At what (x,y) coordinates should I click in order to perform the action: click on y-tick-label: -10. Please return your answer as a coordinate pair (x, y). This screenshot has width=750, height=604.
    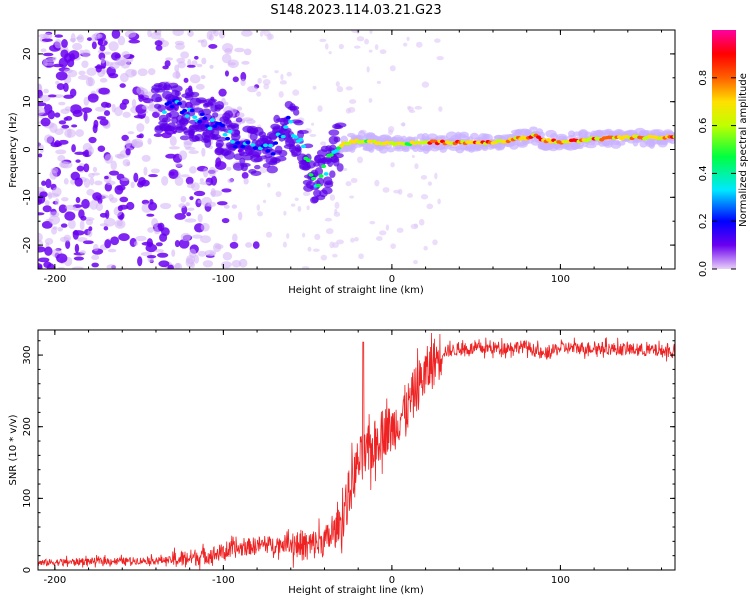
    Looking at the image, I should click on (27, 197).